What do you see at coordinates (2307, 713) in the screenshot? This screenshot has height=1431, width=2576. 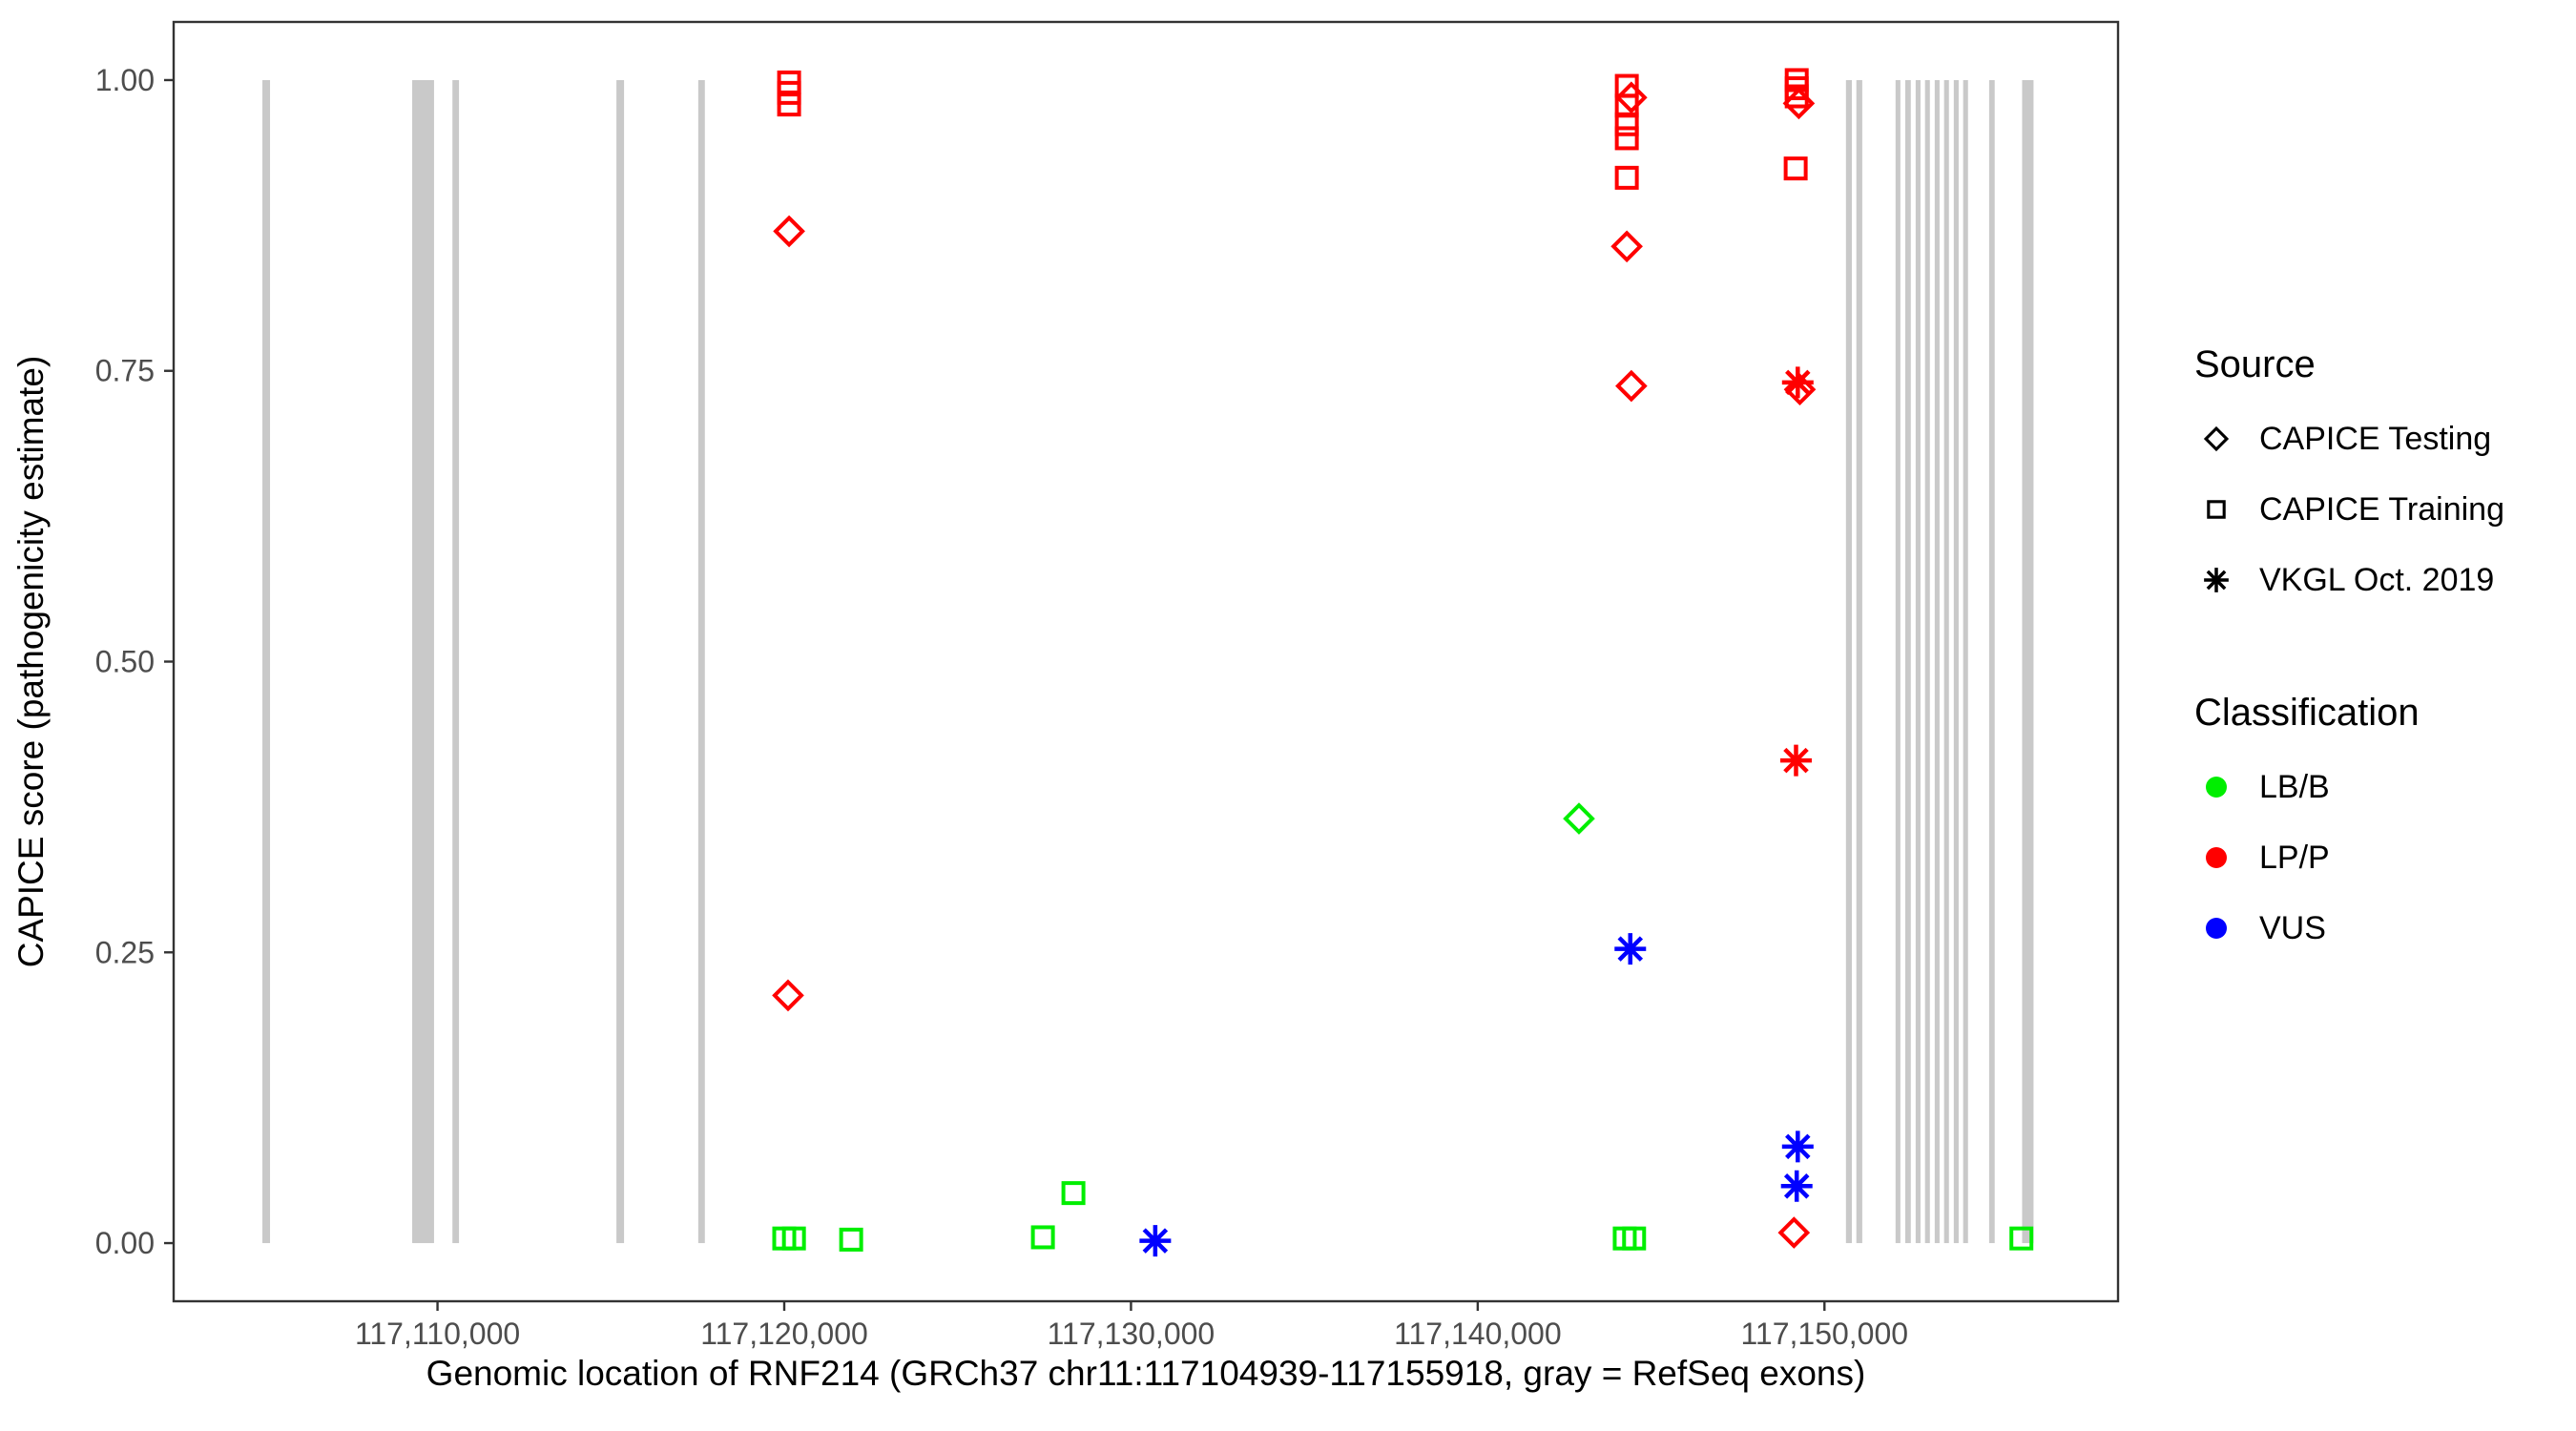 I see `legend-classification-title: Classification` at bounding box center [2307, 713].